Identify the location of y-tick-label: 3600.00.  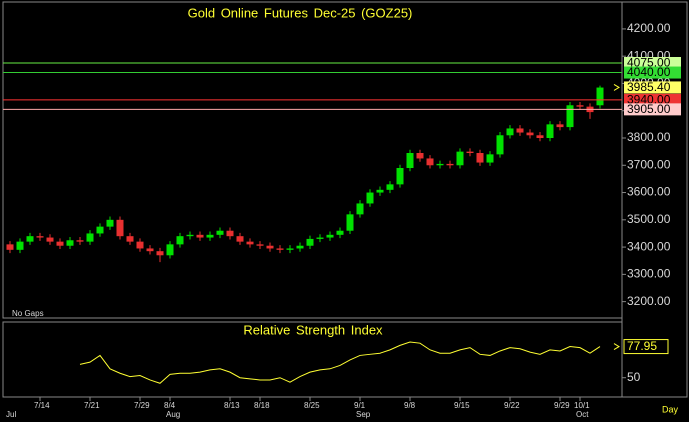
(649, 192).